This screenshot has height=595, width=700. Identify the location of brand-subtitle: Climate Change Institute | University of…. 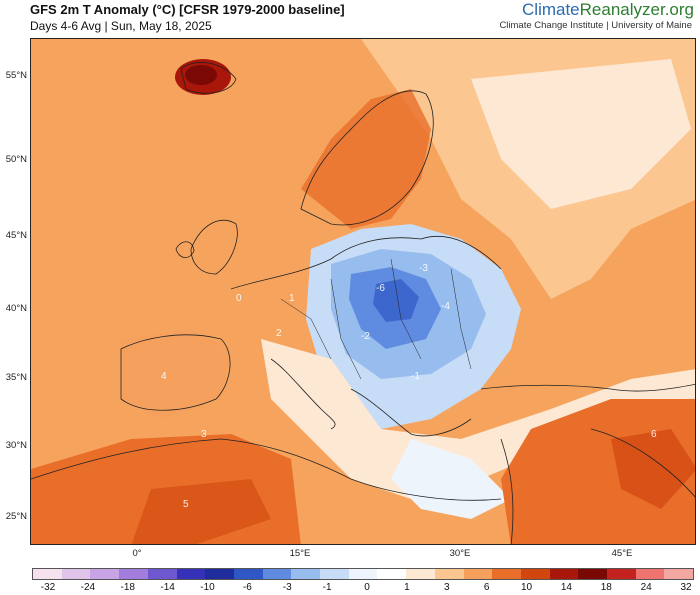
(595, 25).